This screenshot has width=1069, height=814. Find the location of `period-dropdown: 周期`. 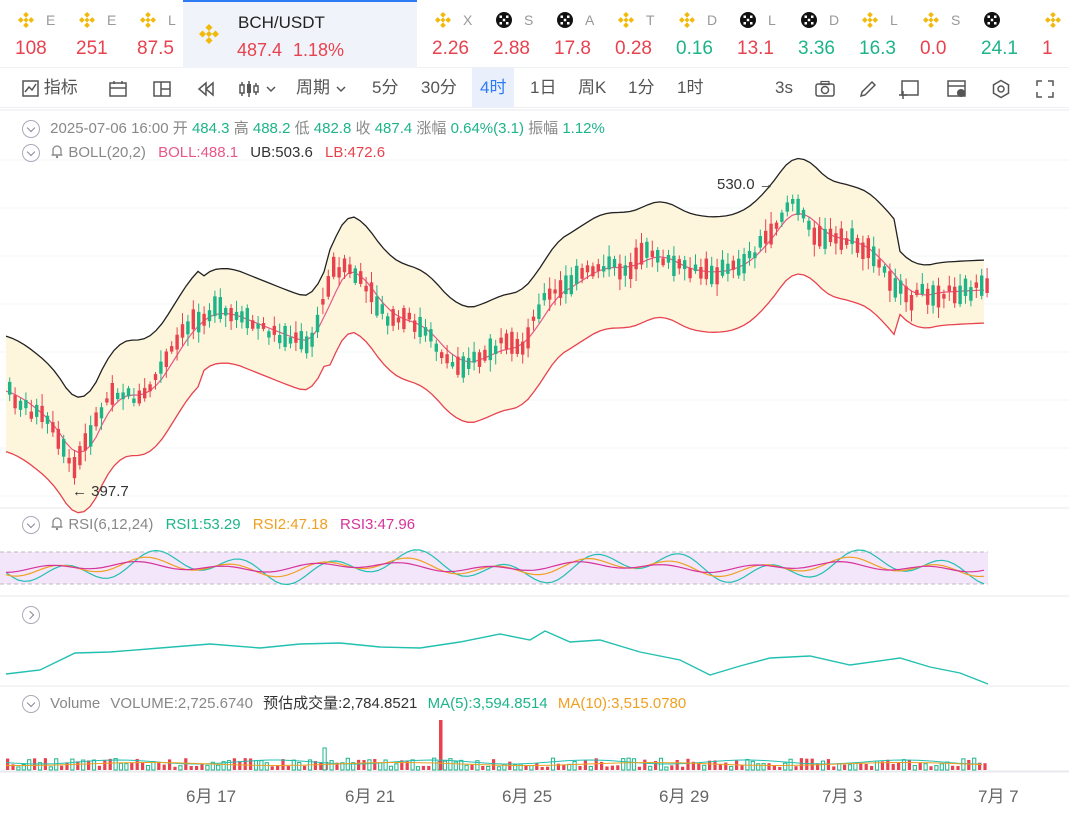

period-dropdown: 周期 is located at coordinates (321, 88).